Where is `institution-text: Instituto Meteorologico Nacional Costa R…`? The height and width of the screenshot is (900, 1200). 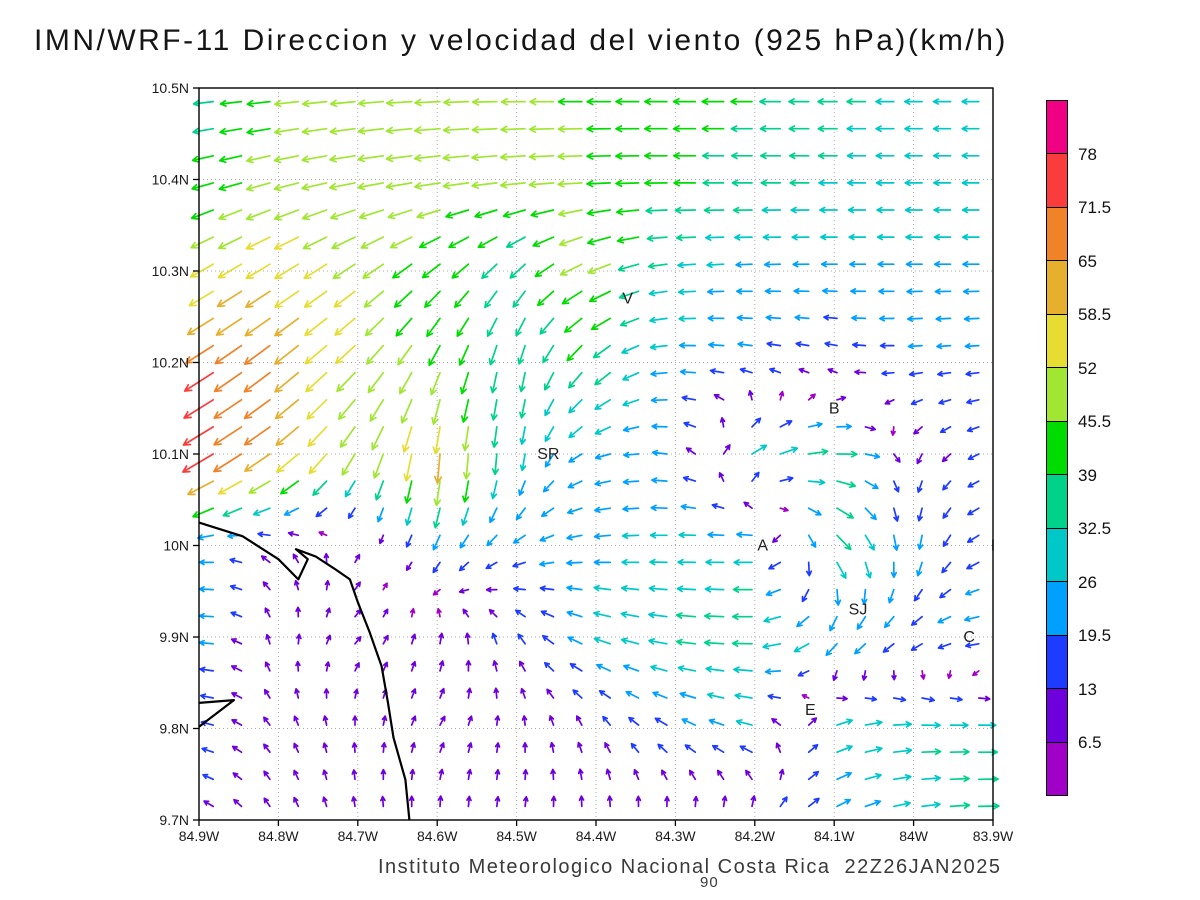 institution-text: Instituto Meteorologico Nacional Costa R… is located at coordinates (604, 867).